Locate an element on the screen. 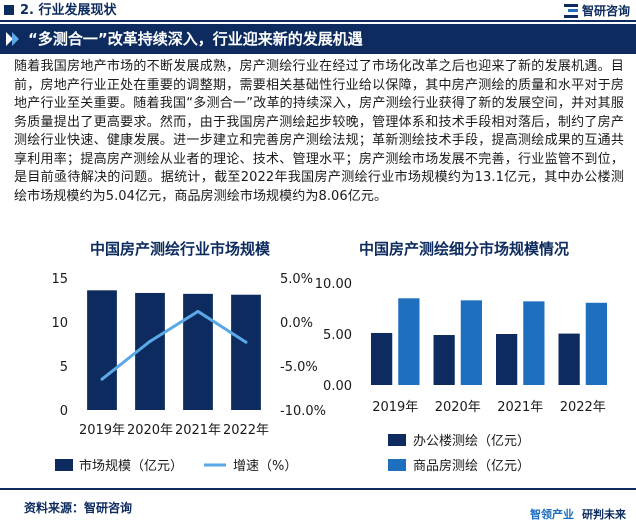 Image resolution: width=636 pixels, height=525 pixels. y2-tick-label: 5.0% is located at coordinates (296, 279).